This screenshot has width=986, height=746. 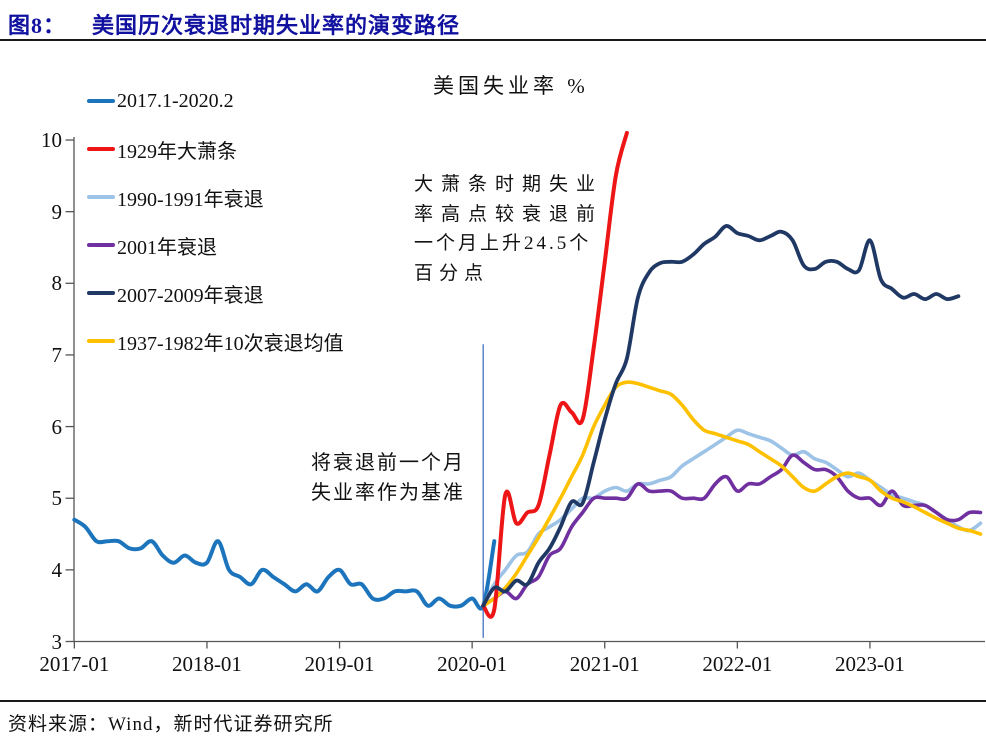 I want to click on source-note: 资料来源：Wind，新时代证券研究所, so click(x=171, y=724).